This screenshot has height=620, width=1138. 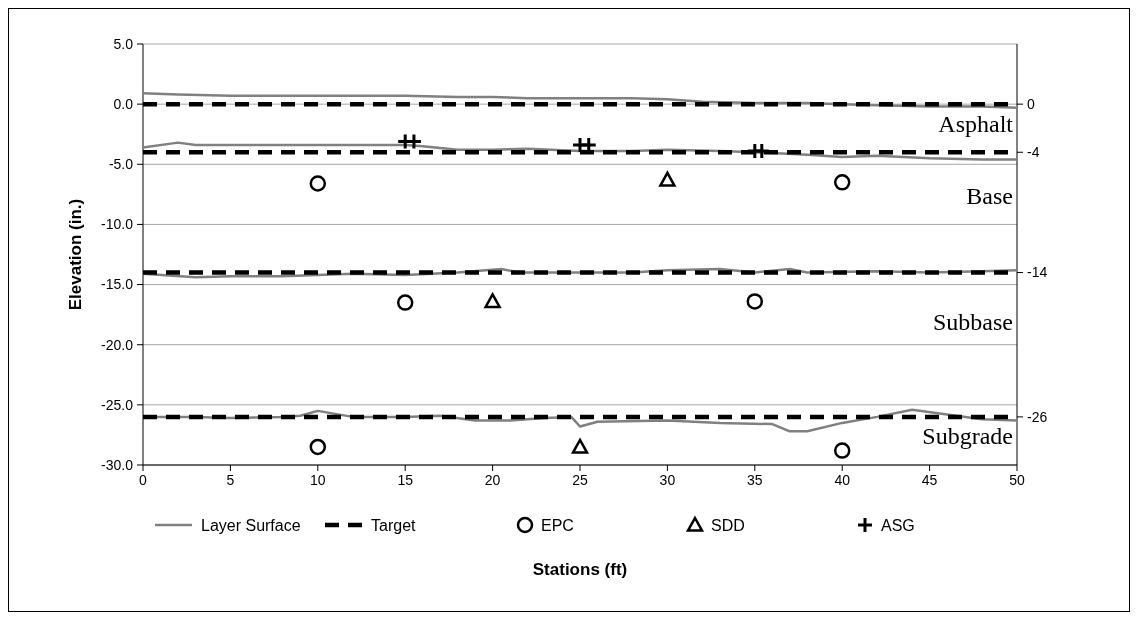 I want to click on x-tick-label: 40, so click(x=842, y=480).